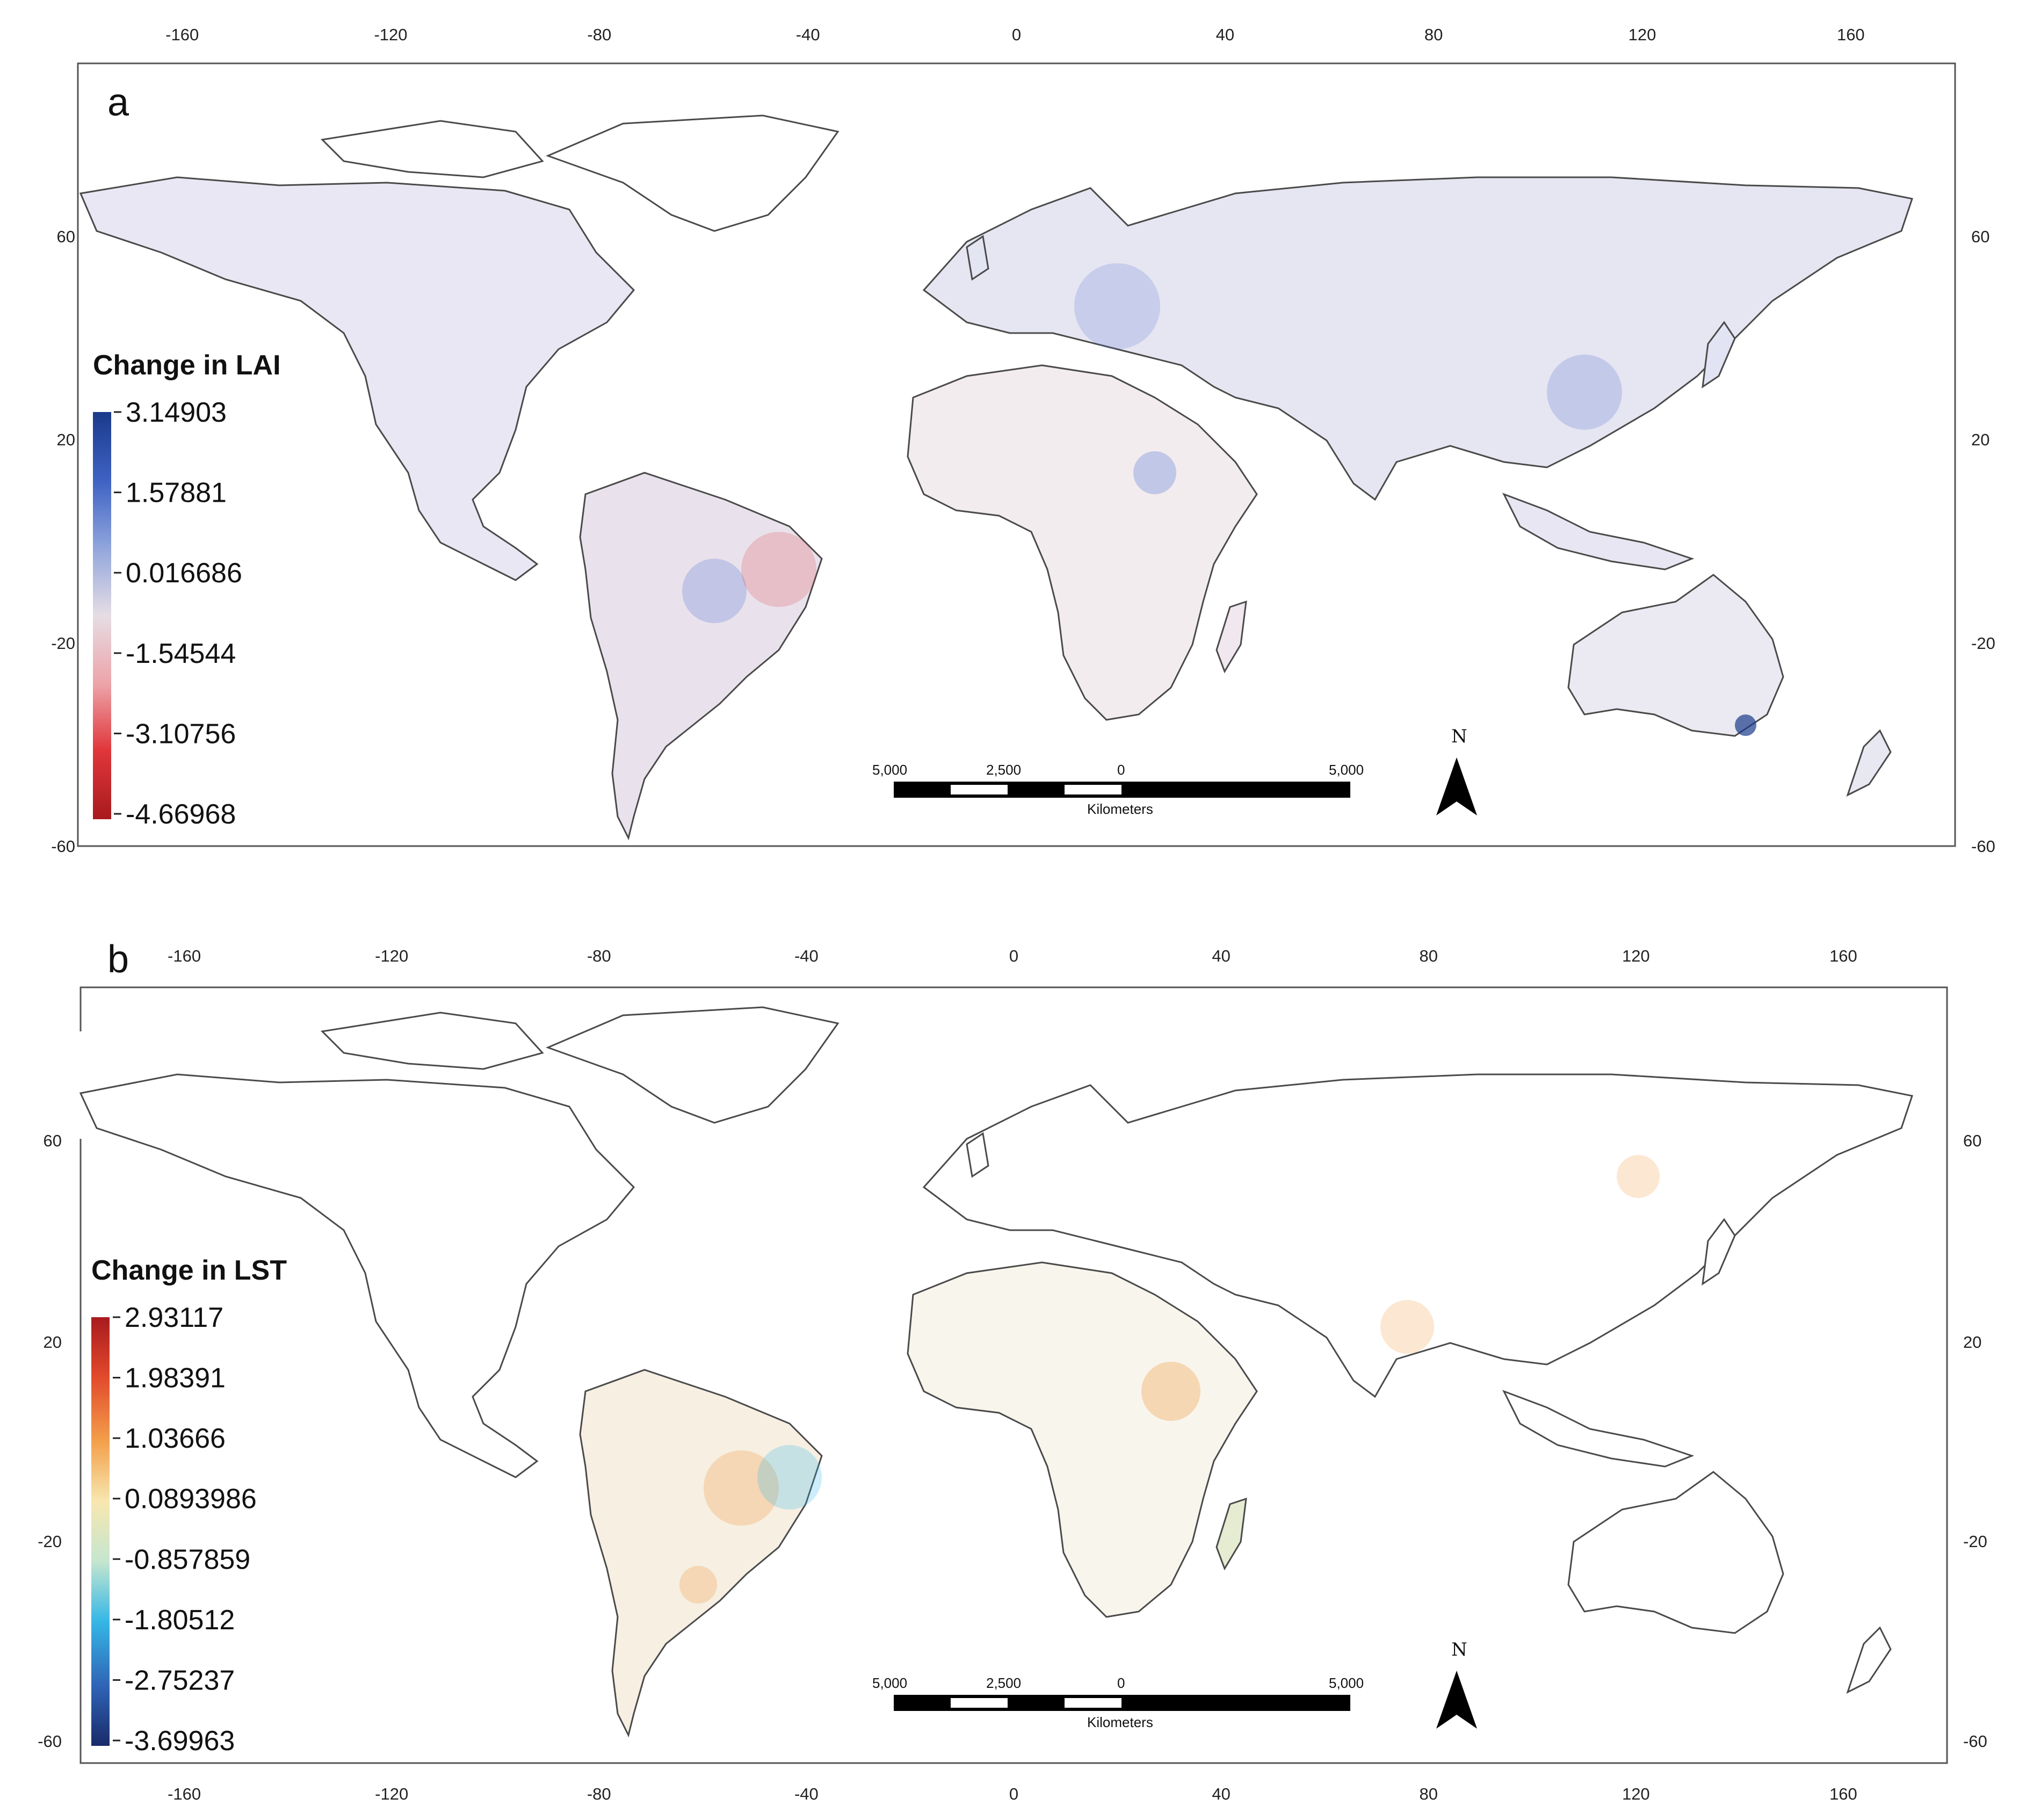  What do you see at coordinates (1221, 1794) in the screenshot?
I see `x-tick-bottom-b-5: 40` at bounding box center [1221, 1794].